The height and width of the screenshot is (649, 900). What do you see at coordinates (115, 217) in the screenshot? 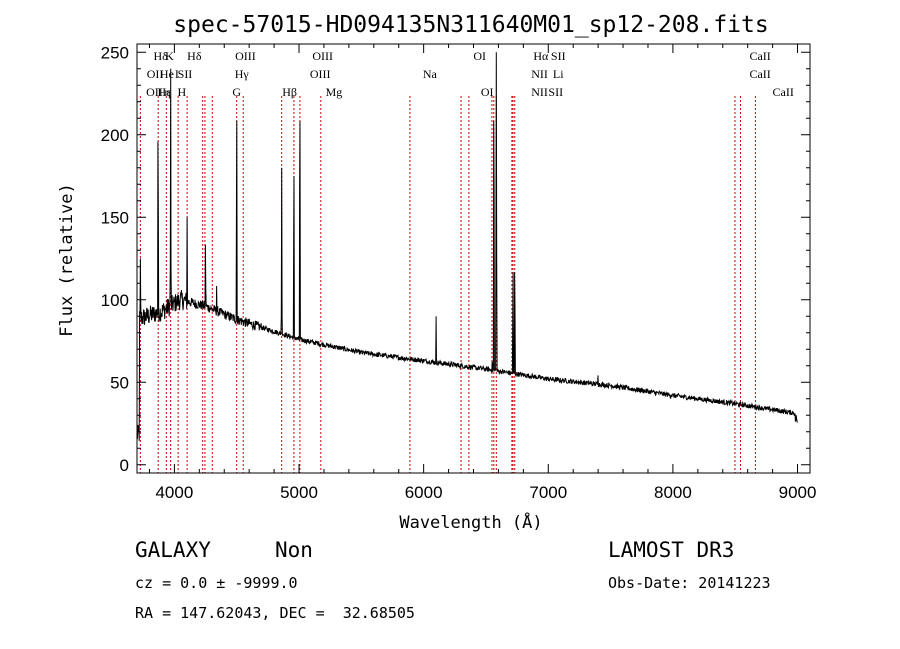
I see `y-tick-label: 150` at bounding box center [115, 217].